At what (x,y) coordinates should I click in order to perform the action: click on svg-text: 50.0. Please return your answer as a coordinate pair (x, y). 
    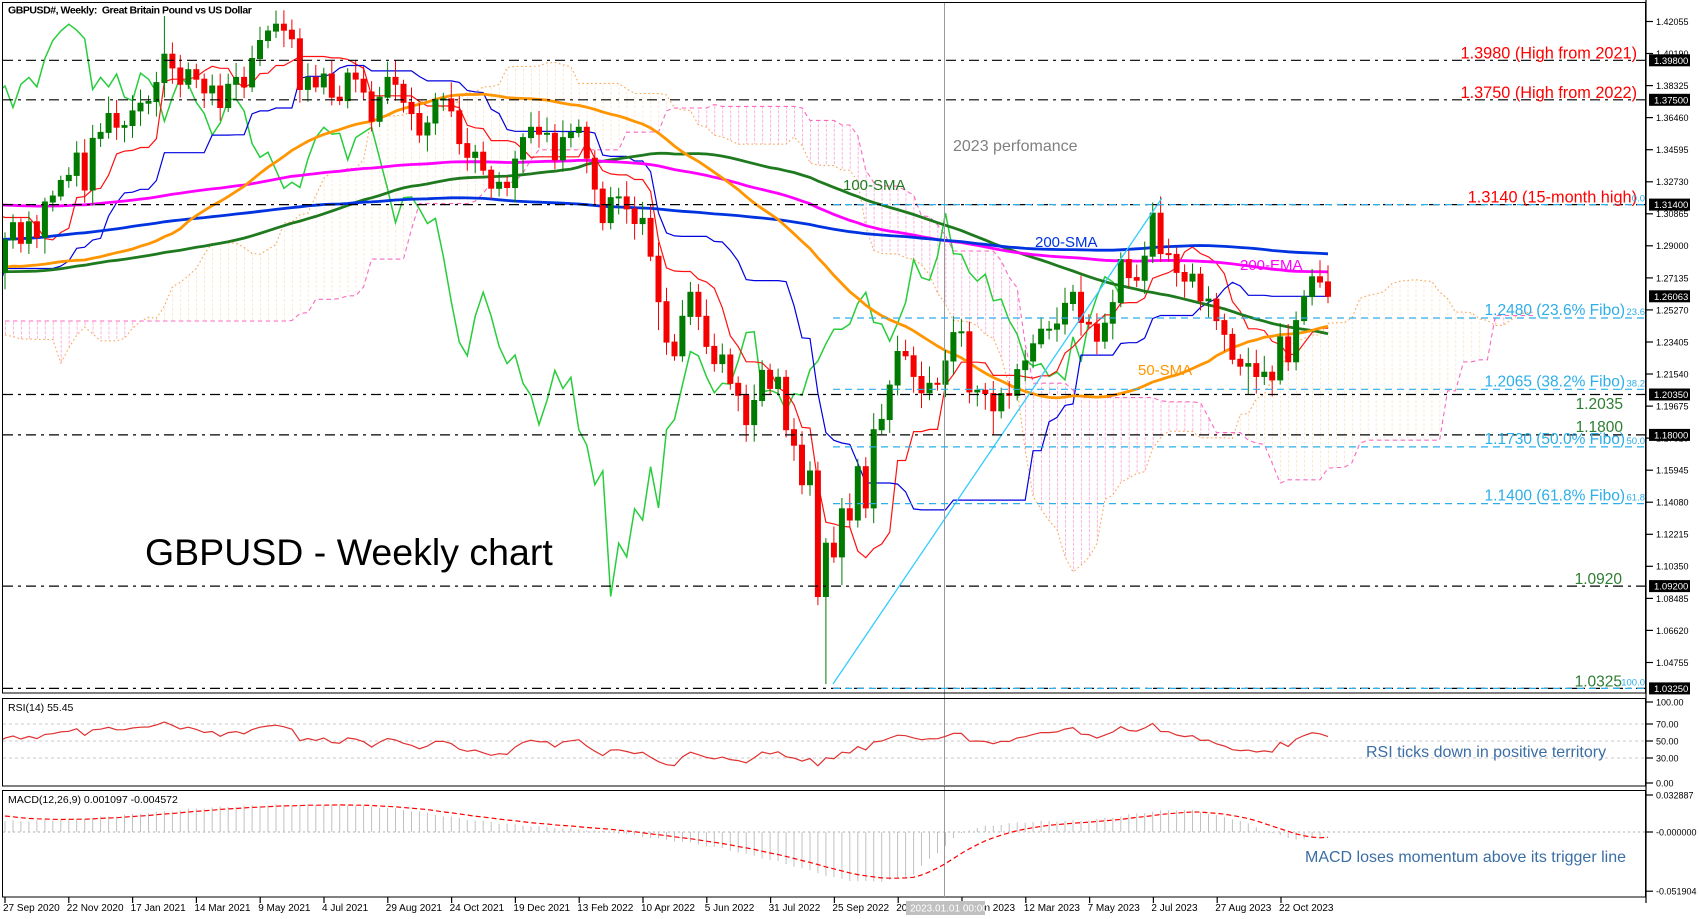
    Looking at the image, I should click on (1636, 441).